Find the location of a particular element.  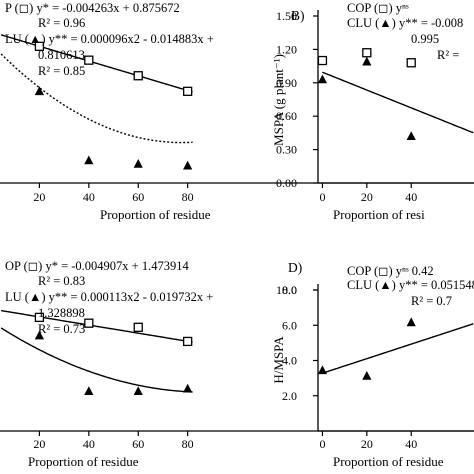

equation-line: P (◻) y* = -0.004263x + 0.875672 is located at coordinates (92, 8).